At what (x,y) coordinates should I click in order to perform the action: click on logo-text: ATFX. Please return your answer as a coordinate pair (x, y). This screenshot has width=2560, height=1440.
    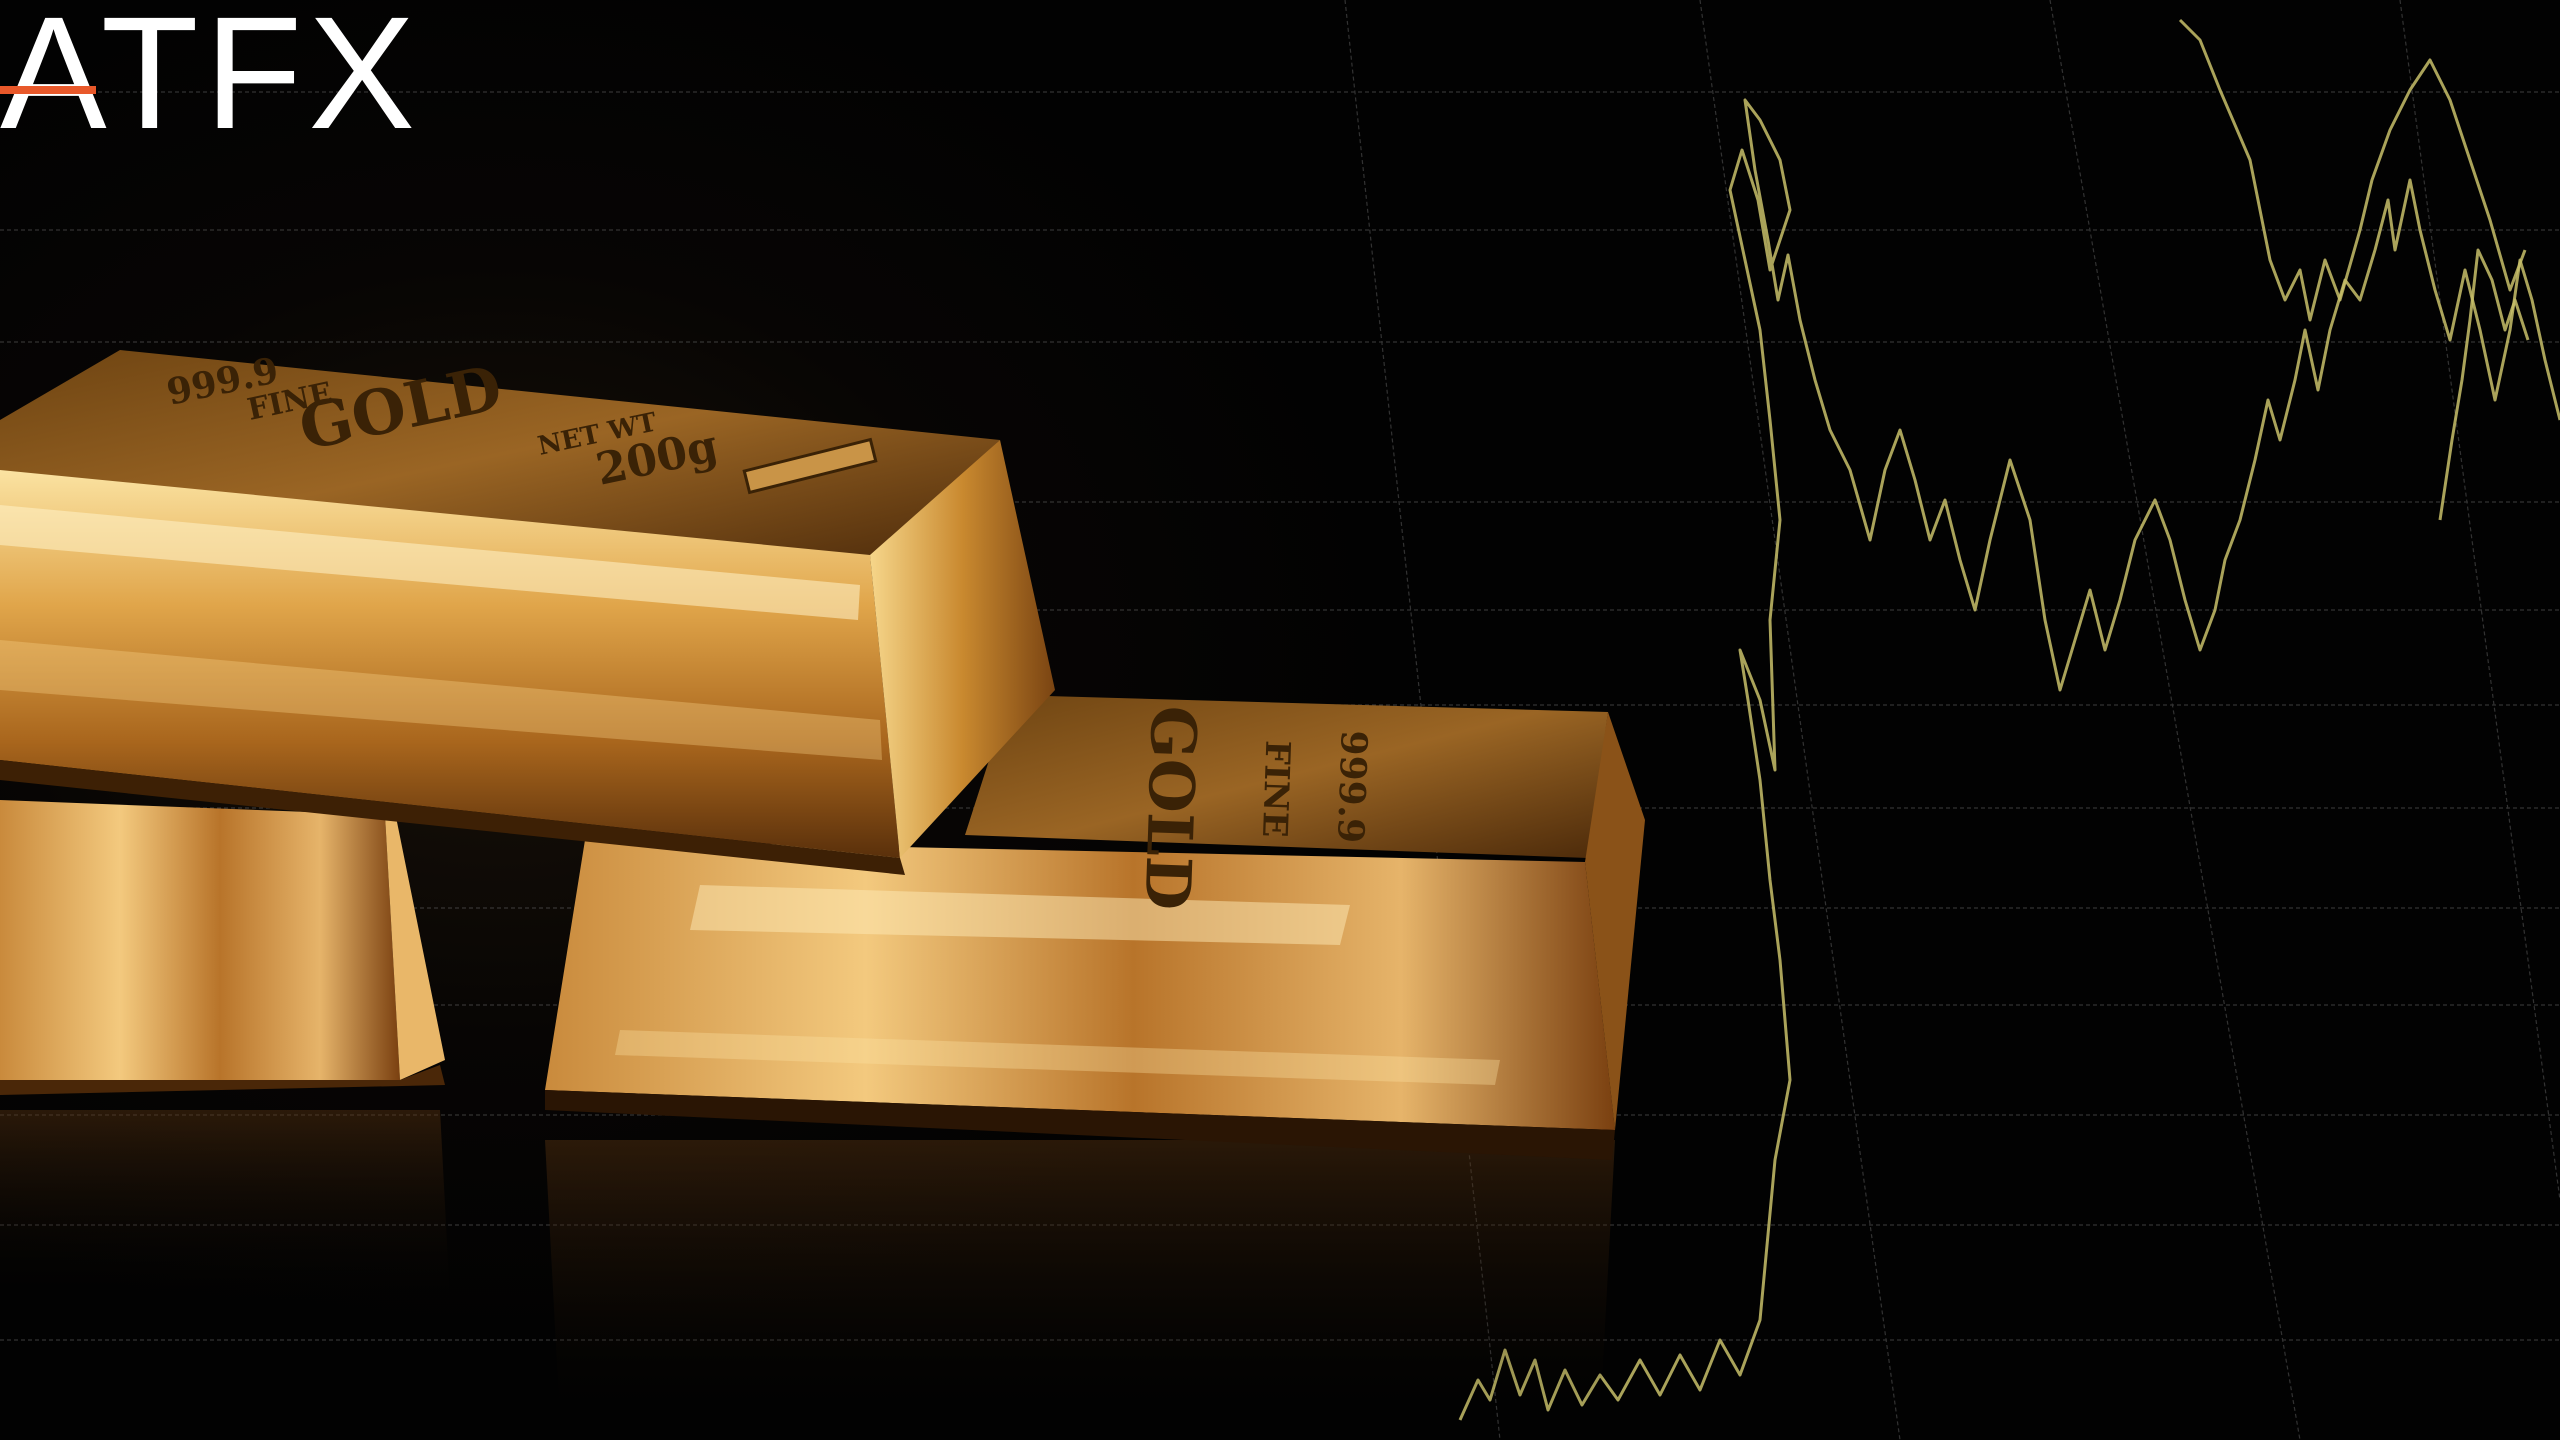
    Looking at the image, I should click on (210, 75).